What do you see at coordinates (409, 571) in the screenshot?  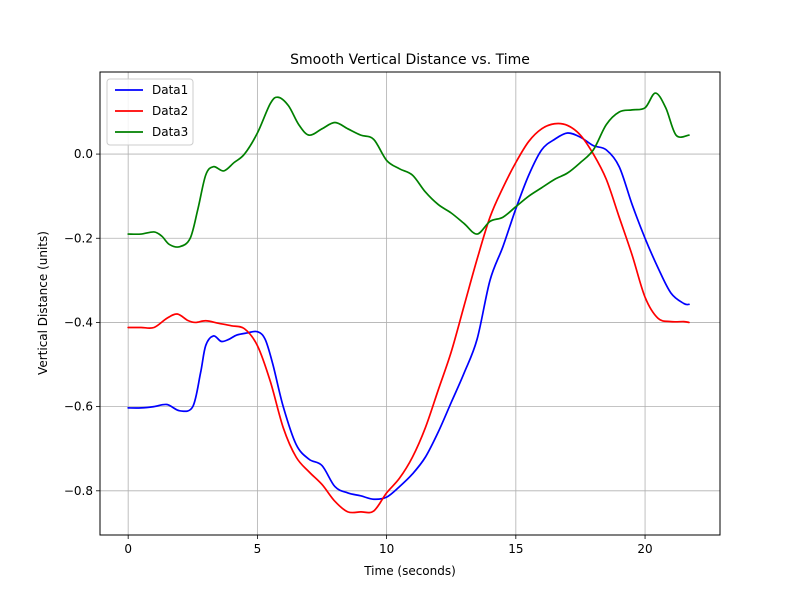 I see `x-axis-label: Time (seconds)` at bounding box center [409, 571].